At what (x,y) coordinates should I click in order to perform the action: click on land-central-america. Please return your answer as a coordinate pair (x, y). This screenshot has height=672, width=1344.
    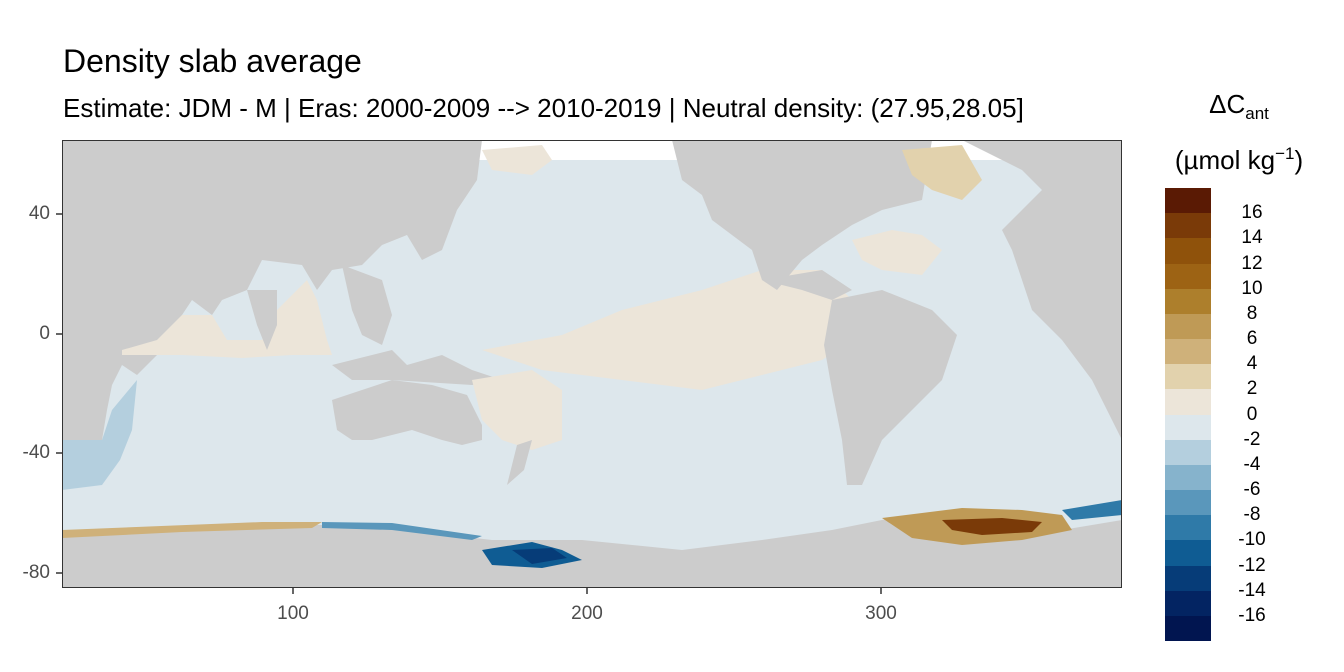
    Looking at the image, I should click on (807, 285).